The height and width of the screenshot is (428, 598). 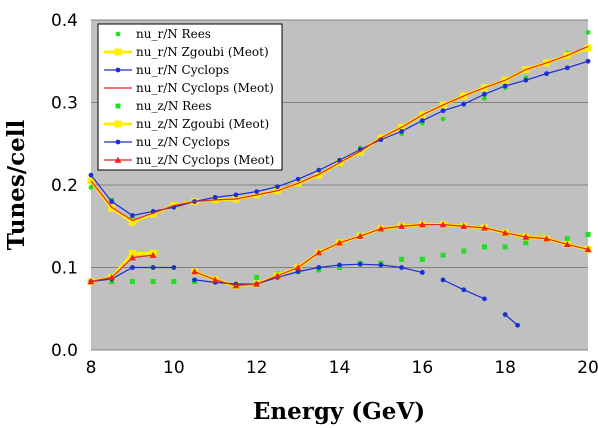 I want to click on y-tick-labels: 0.0 0.1 0.2 0.3 0.4, so click(x=64, y=186).